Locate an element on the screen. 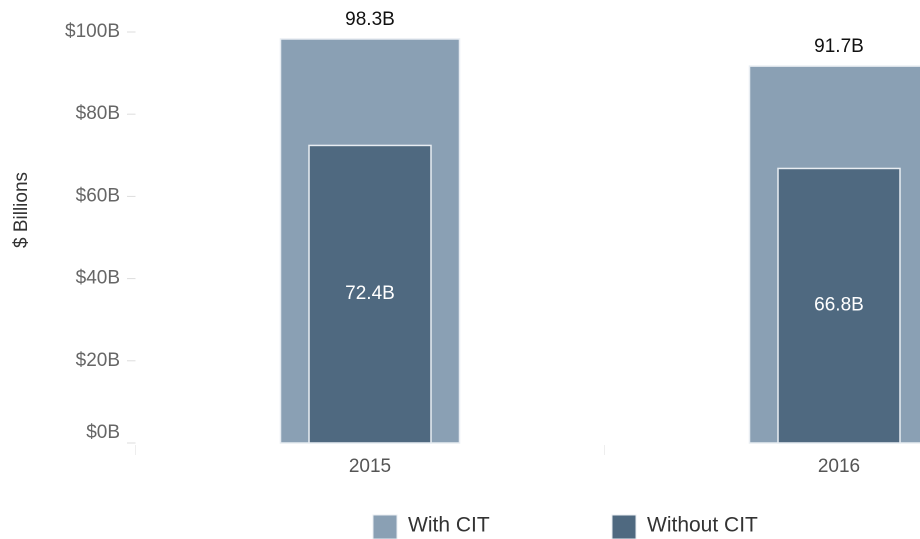 This screenshot has width=920, height=539. legend-label: Without CIT is located at coordinates (702, 525).